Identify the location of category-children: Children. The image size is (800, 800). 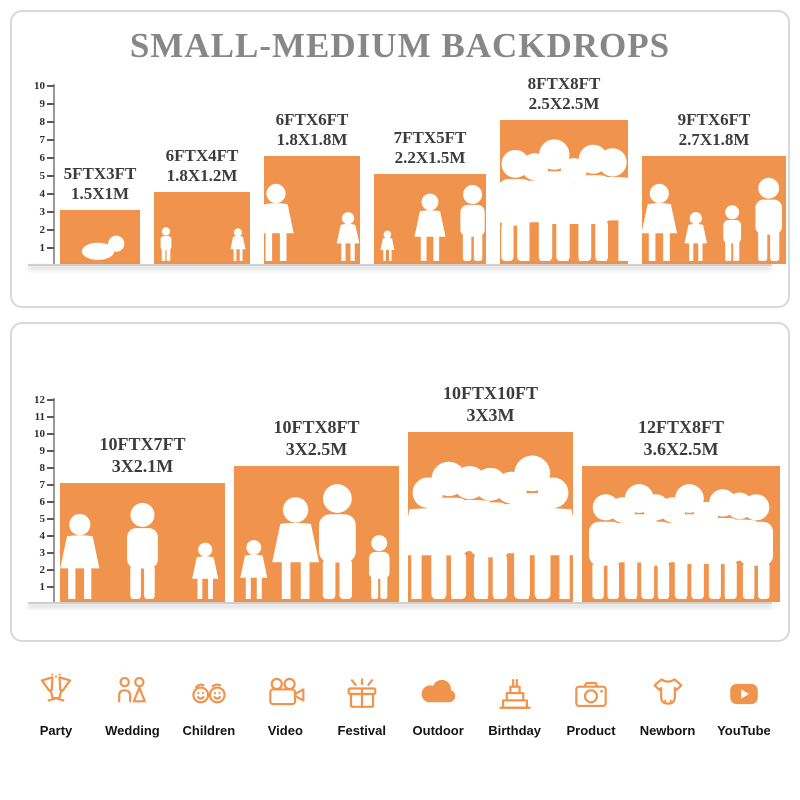
(209, 705).